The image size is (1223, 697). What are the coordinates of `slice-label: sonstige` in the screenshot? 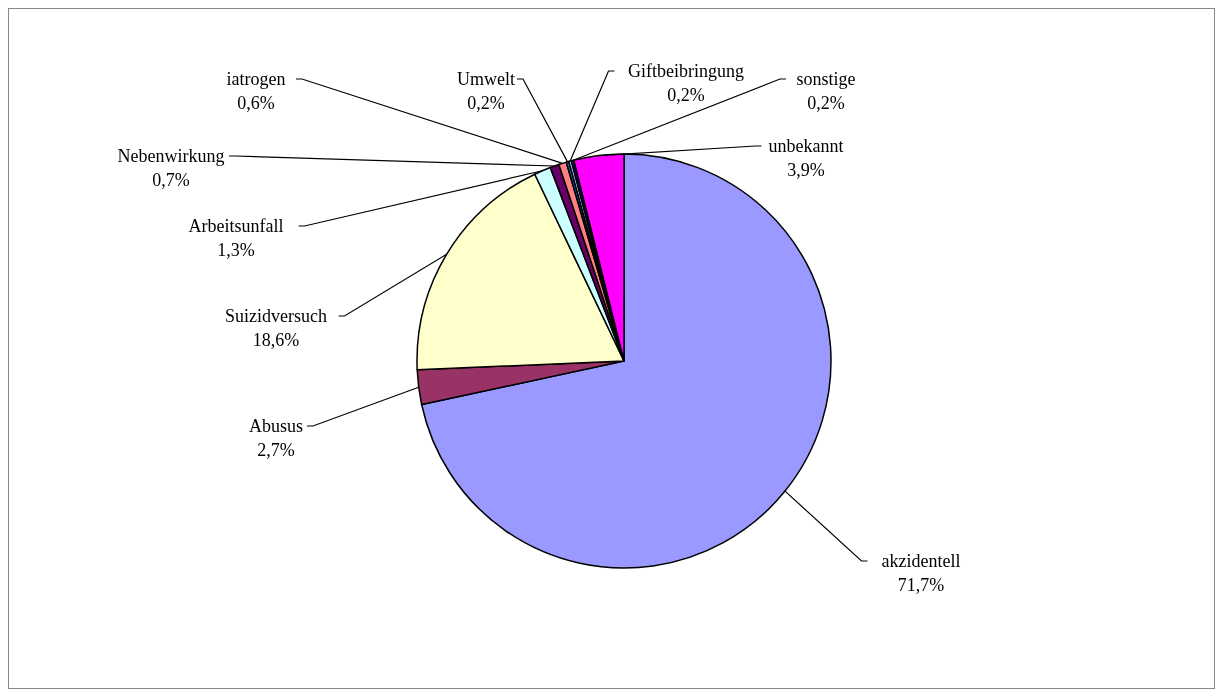 It's located at (826, 79).